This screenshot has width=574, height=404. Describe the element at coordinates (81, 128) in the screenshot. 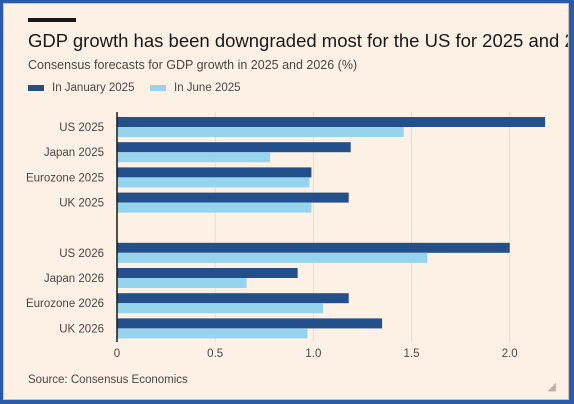

I see `category-label-0: US 2025` at that location.